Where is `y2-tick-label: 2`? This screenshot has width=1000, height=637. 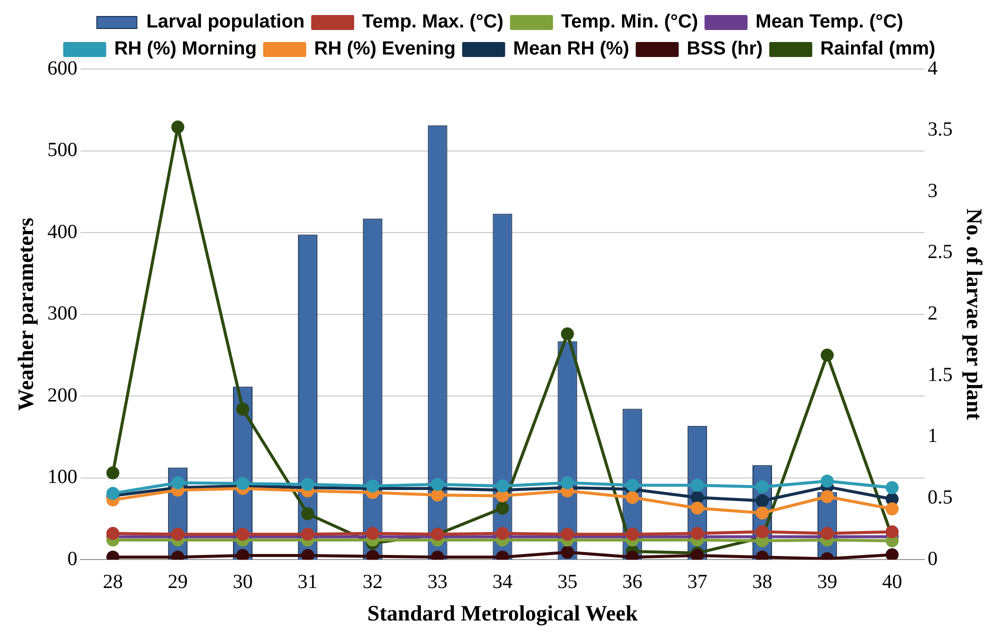 y2-tick-label: 2 is located at coordinates (933, 313).